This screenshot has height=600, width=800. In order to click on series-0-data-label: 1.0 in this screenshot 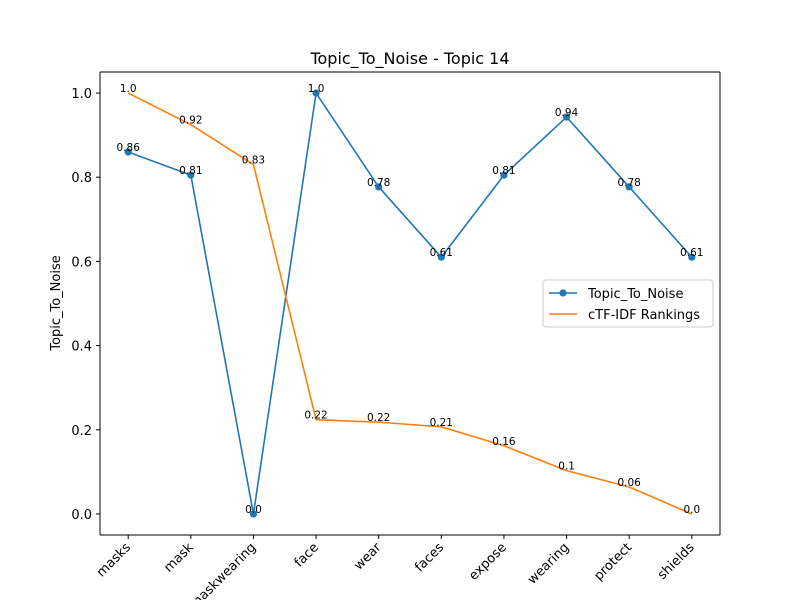, I will do `click(316, 89)`.